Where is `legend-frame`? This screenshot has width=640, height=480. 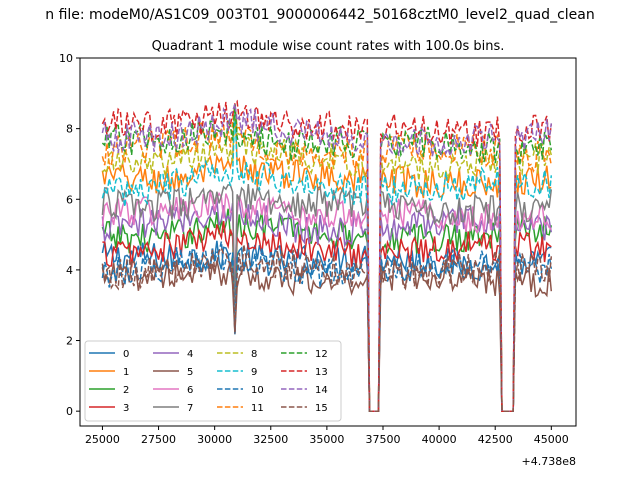
legend-frame is located at coordinates (213, 381).